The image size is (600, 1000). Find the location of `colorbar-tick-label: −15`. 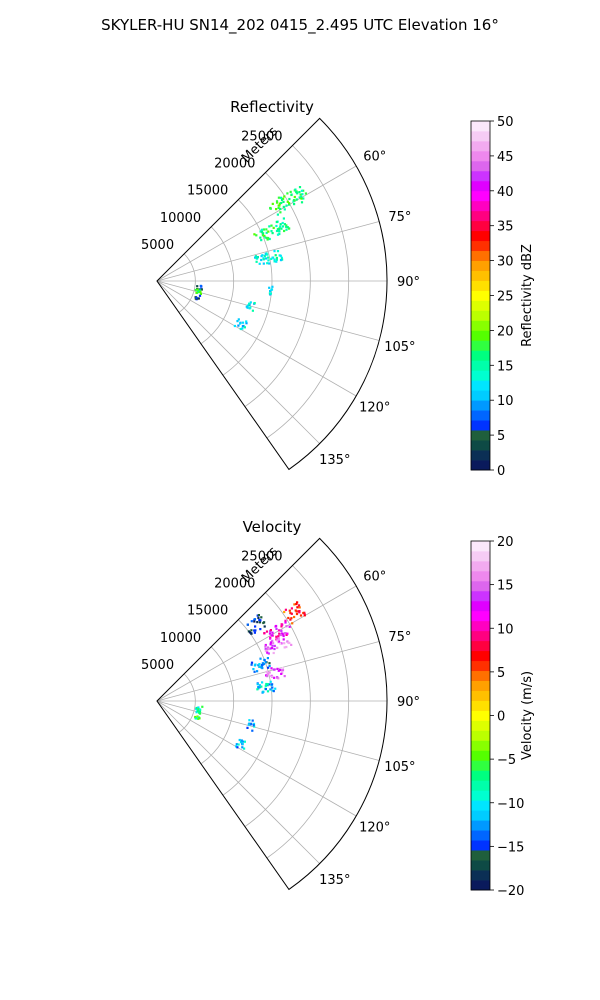

colorbar-tick-label: −15 is located at coordinates (510, 847).